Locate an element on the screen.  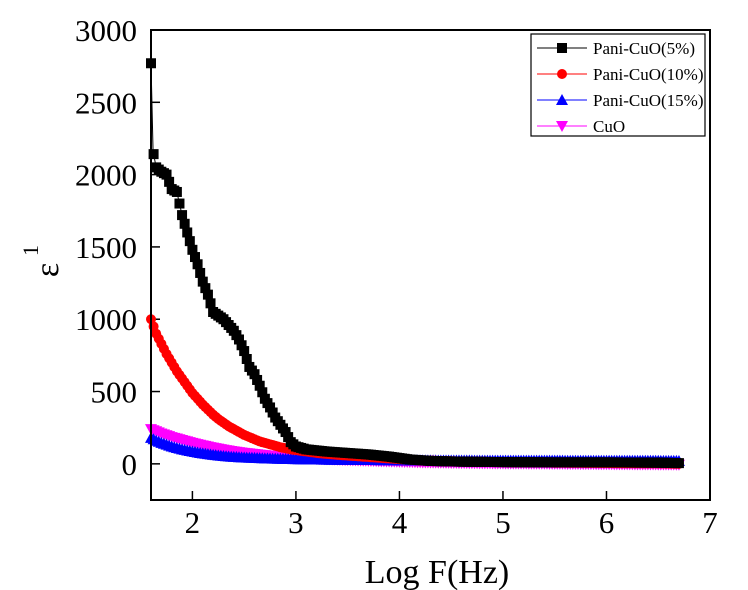
y-tick-label: 1500 is located at coordinates (106, 247).